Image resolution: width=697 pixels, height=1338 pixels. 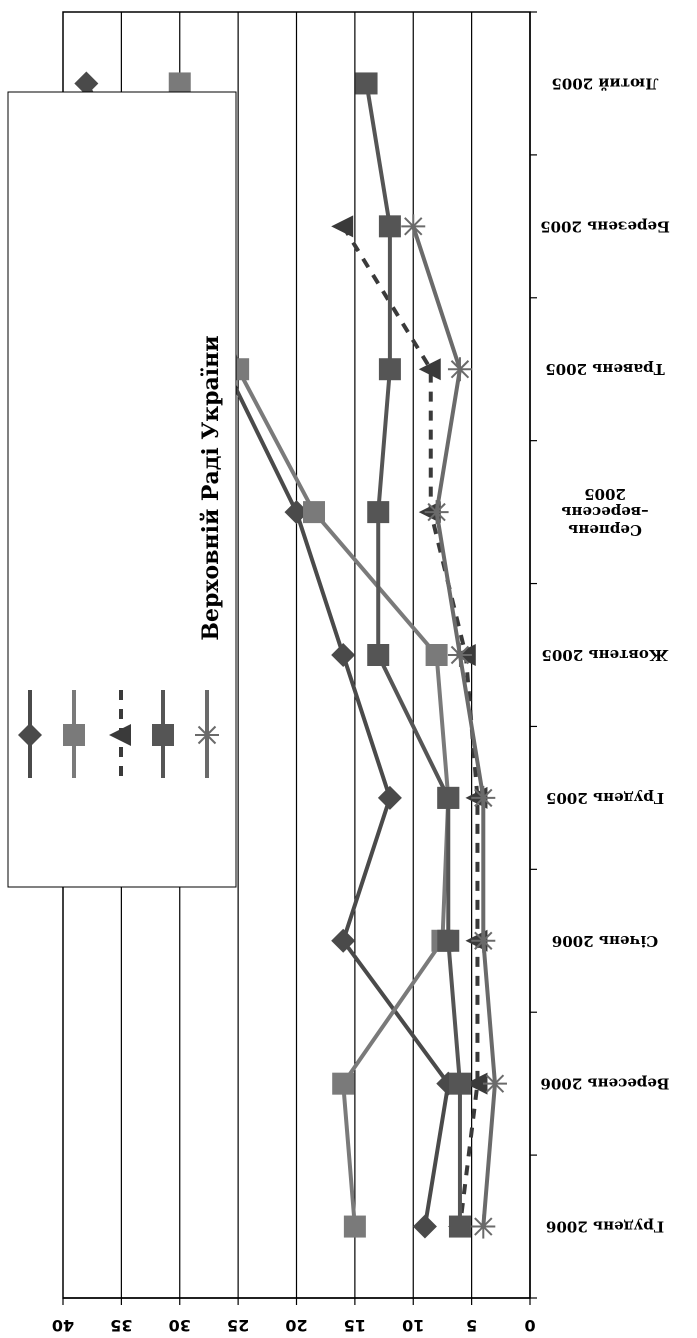 I want to click on x-tick-label: Березень 2005, so click(x=605, y=226).